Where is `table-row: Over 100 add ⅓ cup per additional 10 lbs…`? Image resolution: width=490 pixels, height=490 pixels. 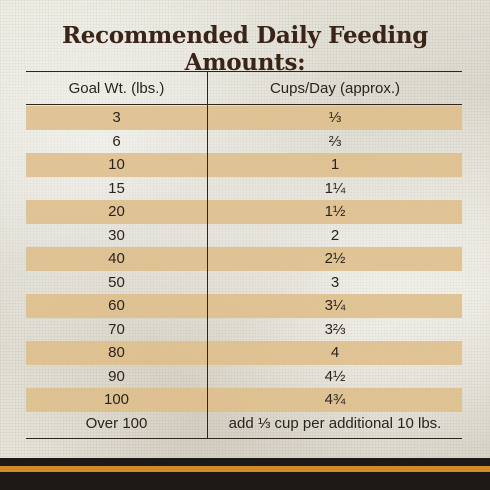
table-row: Over 100 add ⅓ cup per additional 10 lbs… is located at coordinates (244, 424).